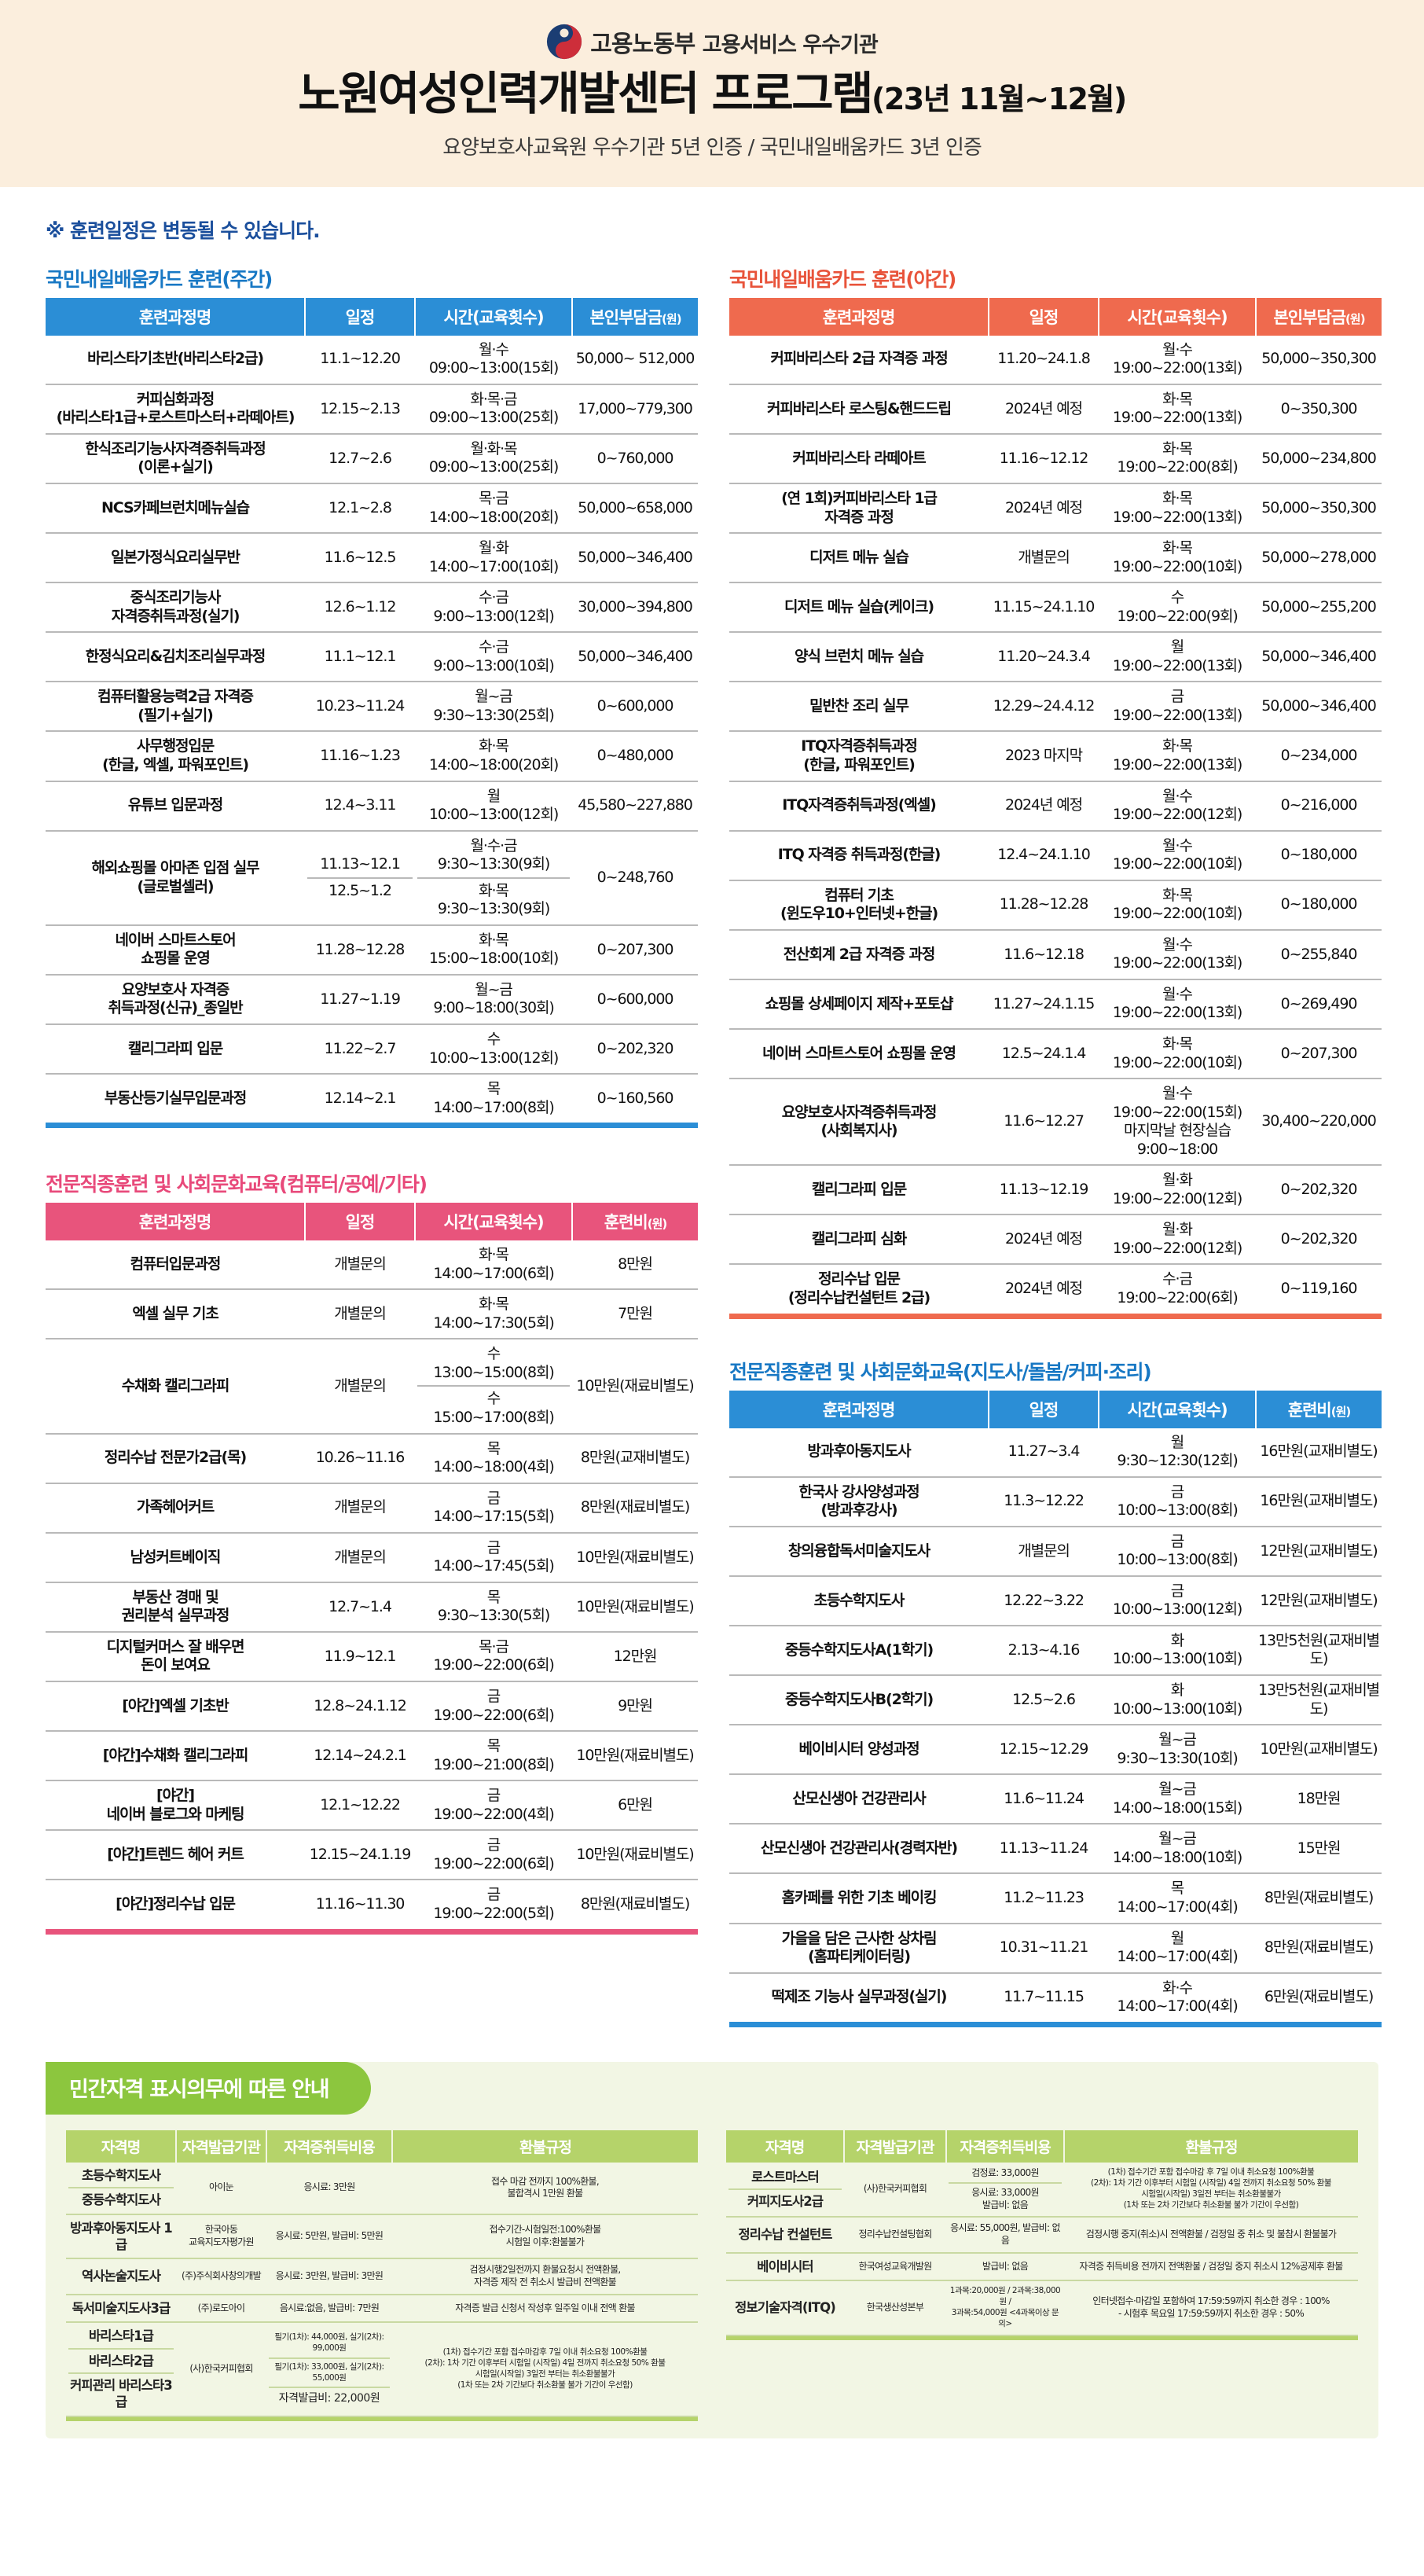  I want to click on cell-fee: 0~248,760, so click(635, 878).